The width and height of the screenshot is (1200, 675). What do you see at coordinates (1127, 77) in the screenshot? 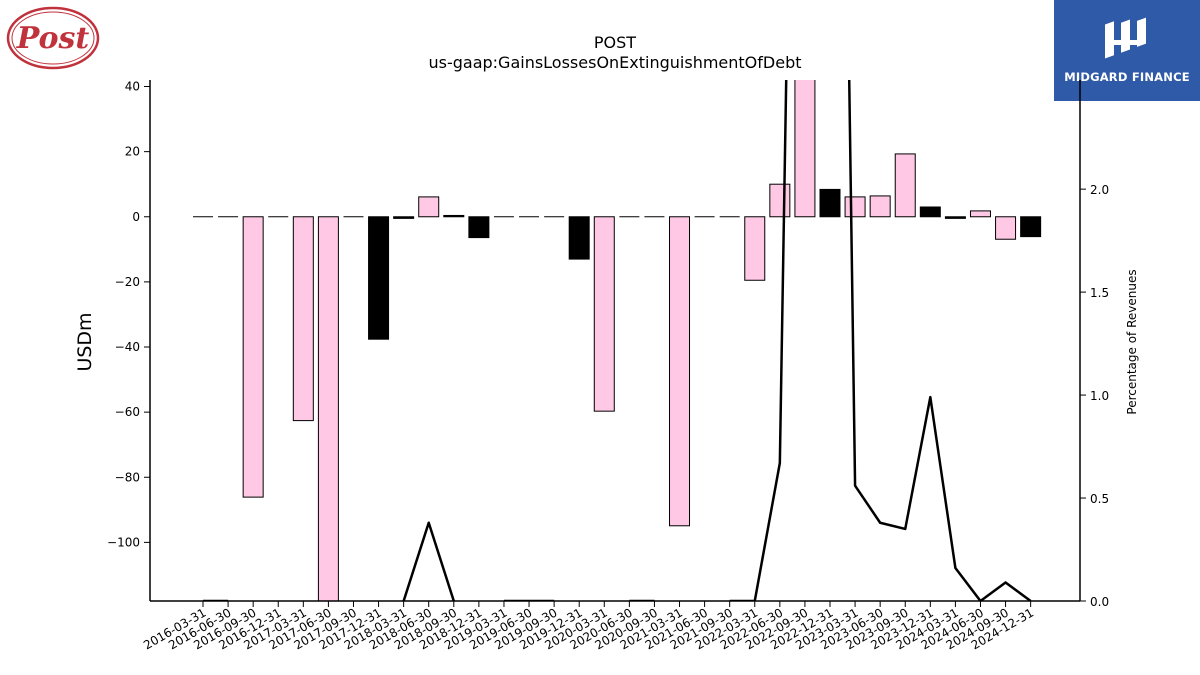
I see `midgard-finance-text: MIDGARD FINANCE` at bounding box center [1127, 77].